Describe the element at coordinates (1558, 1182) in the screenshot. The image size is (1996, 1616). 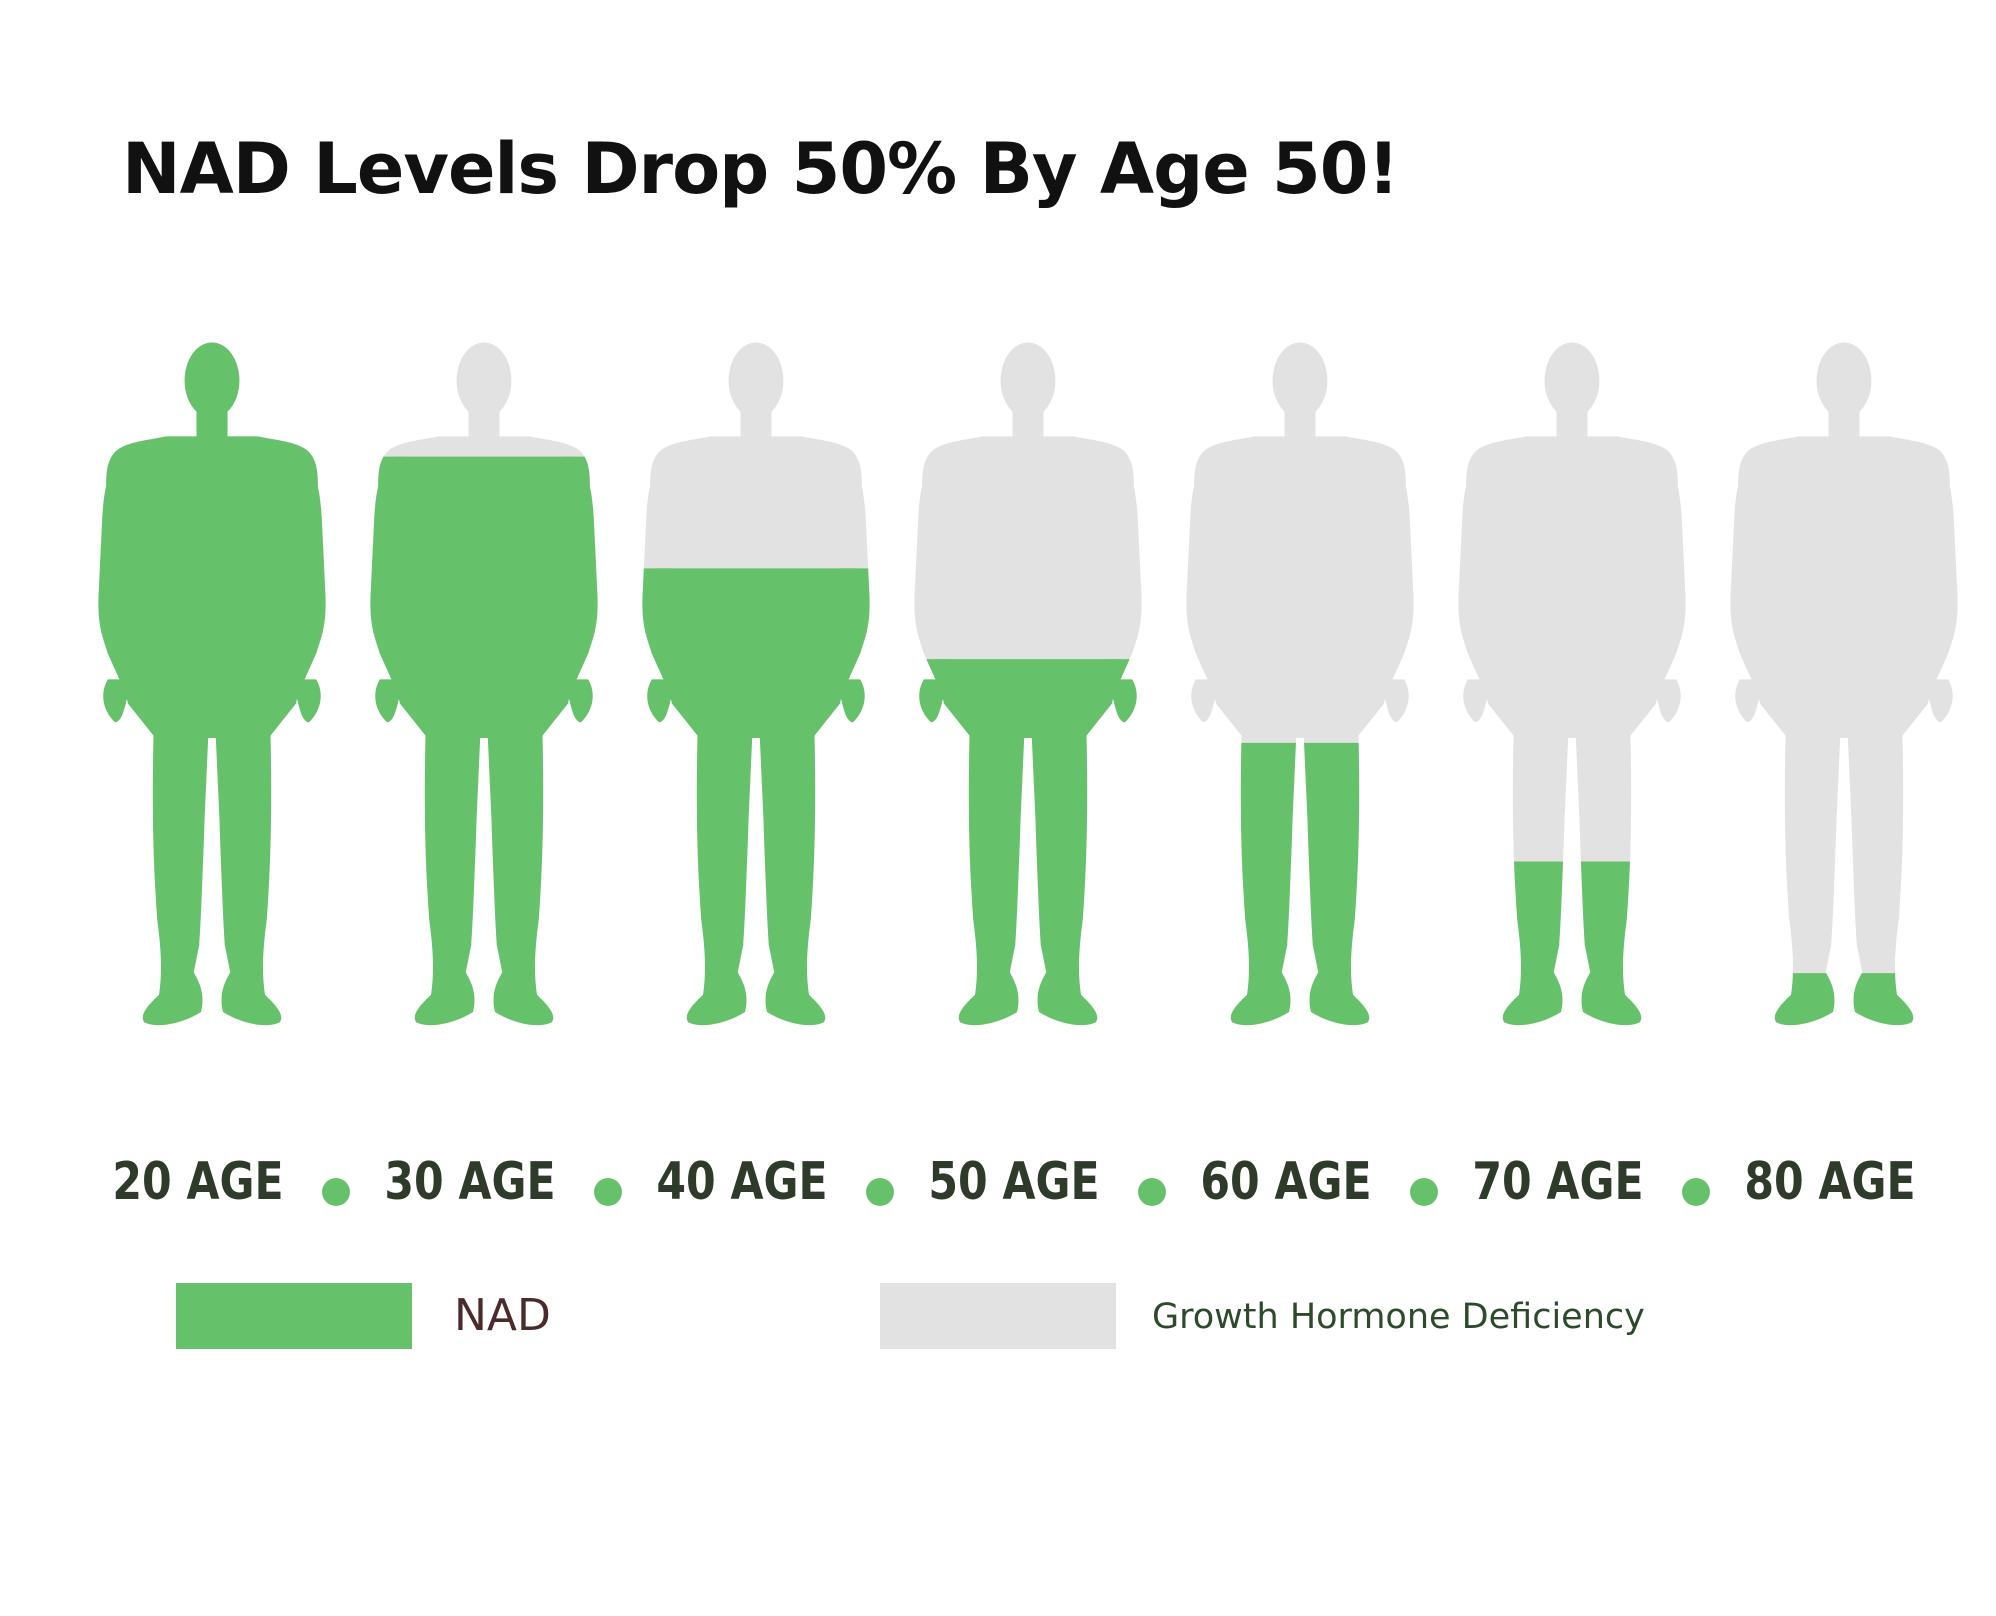
I see `age-label: 70 AGE` at that location.